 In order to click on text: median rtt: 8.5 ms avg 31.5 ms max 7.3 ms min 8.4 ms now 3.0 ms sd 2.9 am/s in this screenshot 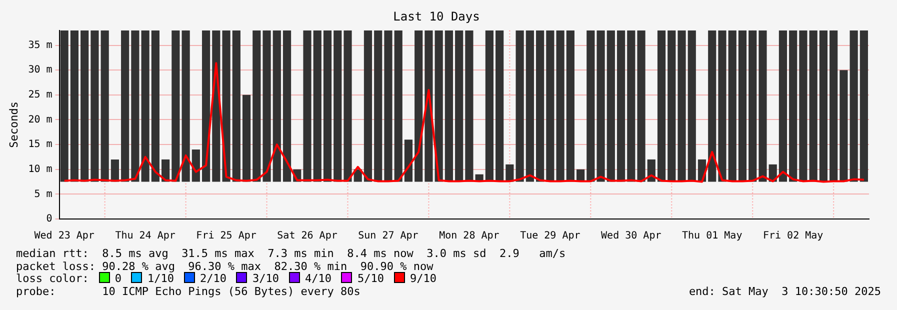, I will do `click(291, 253)`.